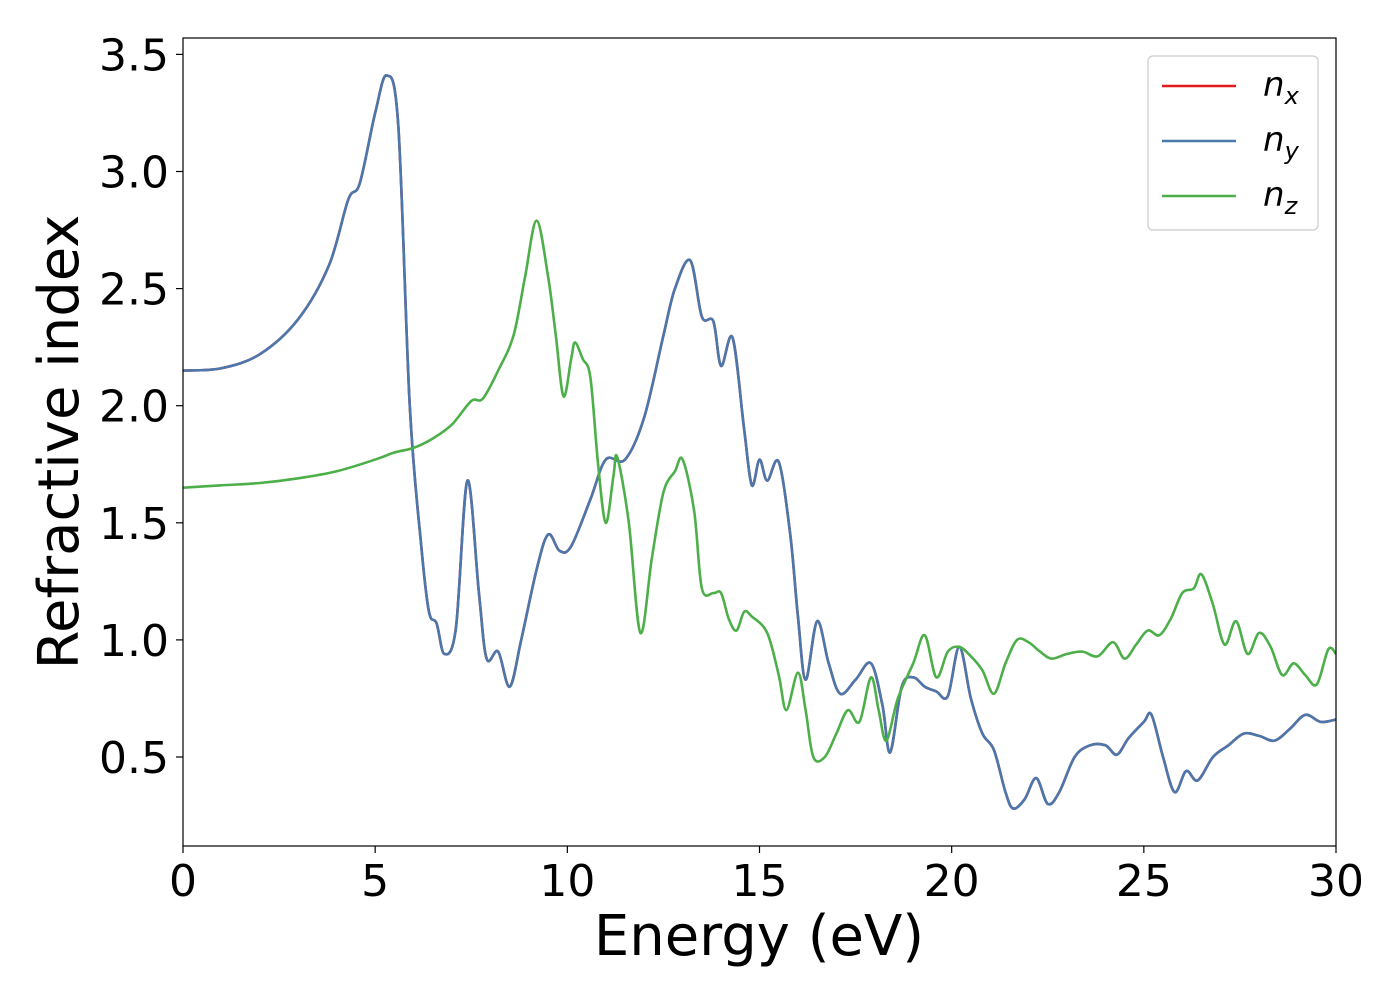 The image size is (1400, 1005). What do you see at coordinates (134, 172) in the screenshot?
I see `y-tick-label: 3.0` at bounding box center [134, 172].